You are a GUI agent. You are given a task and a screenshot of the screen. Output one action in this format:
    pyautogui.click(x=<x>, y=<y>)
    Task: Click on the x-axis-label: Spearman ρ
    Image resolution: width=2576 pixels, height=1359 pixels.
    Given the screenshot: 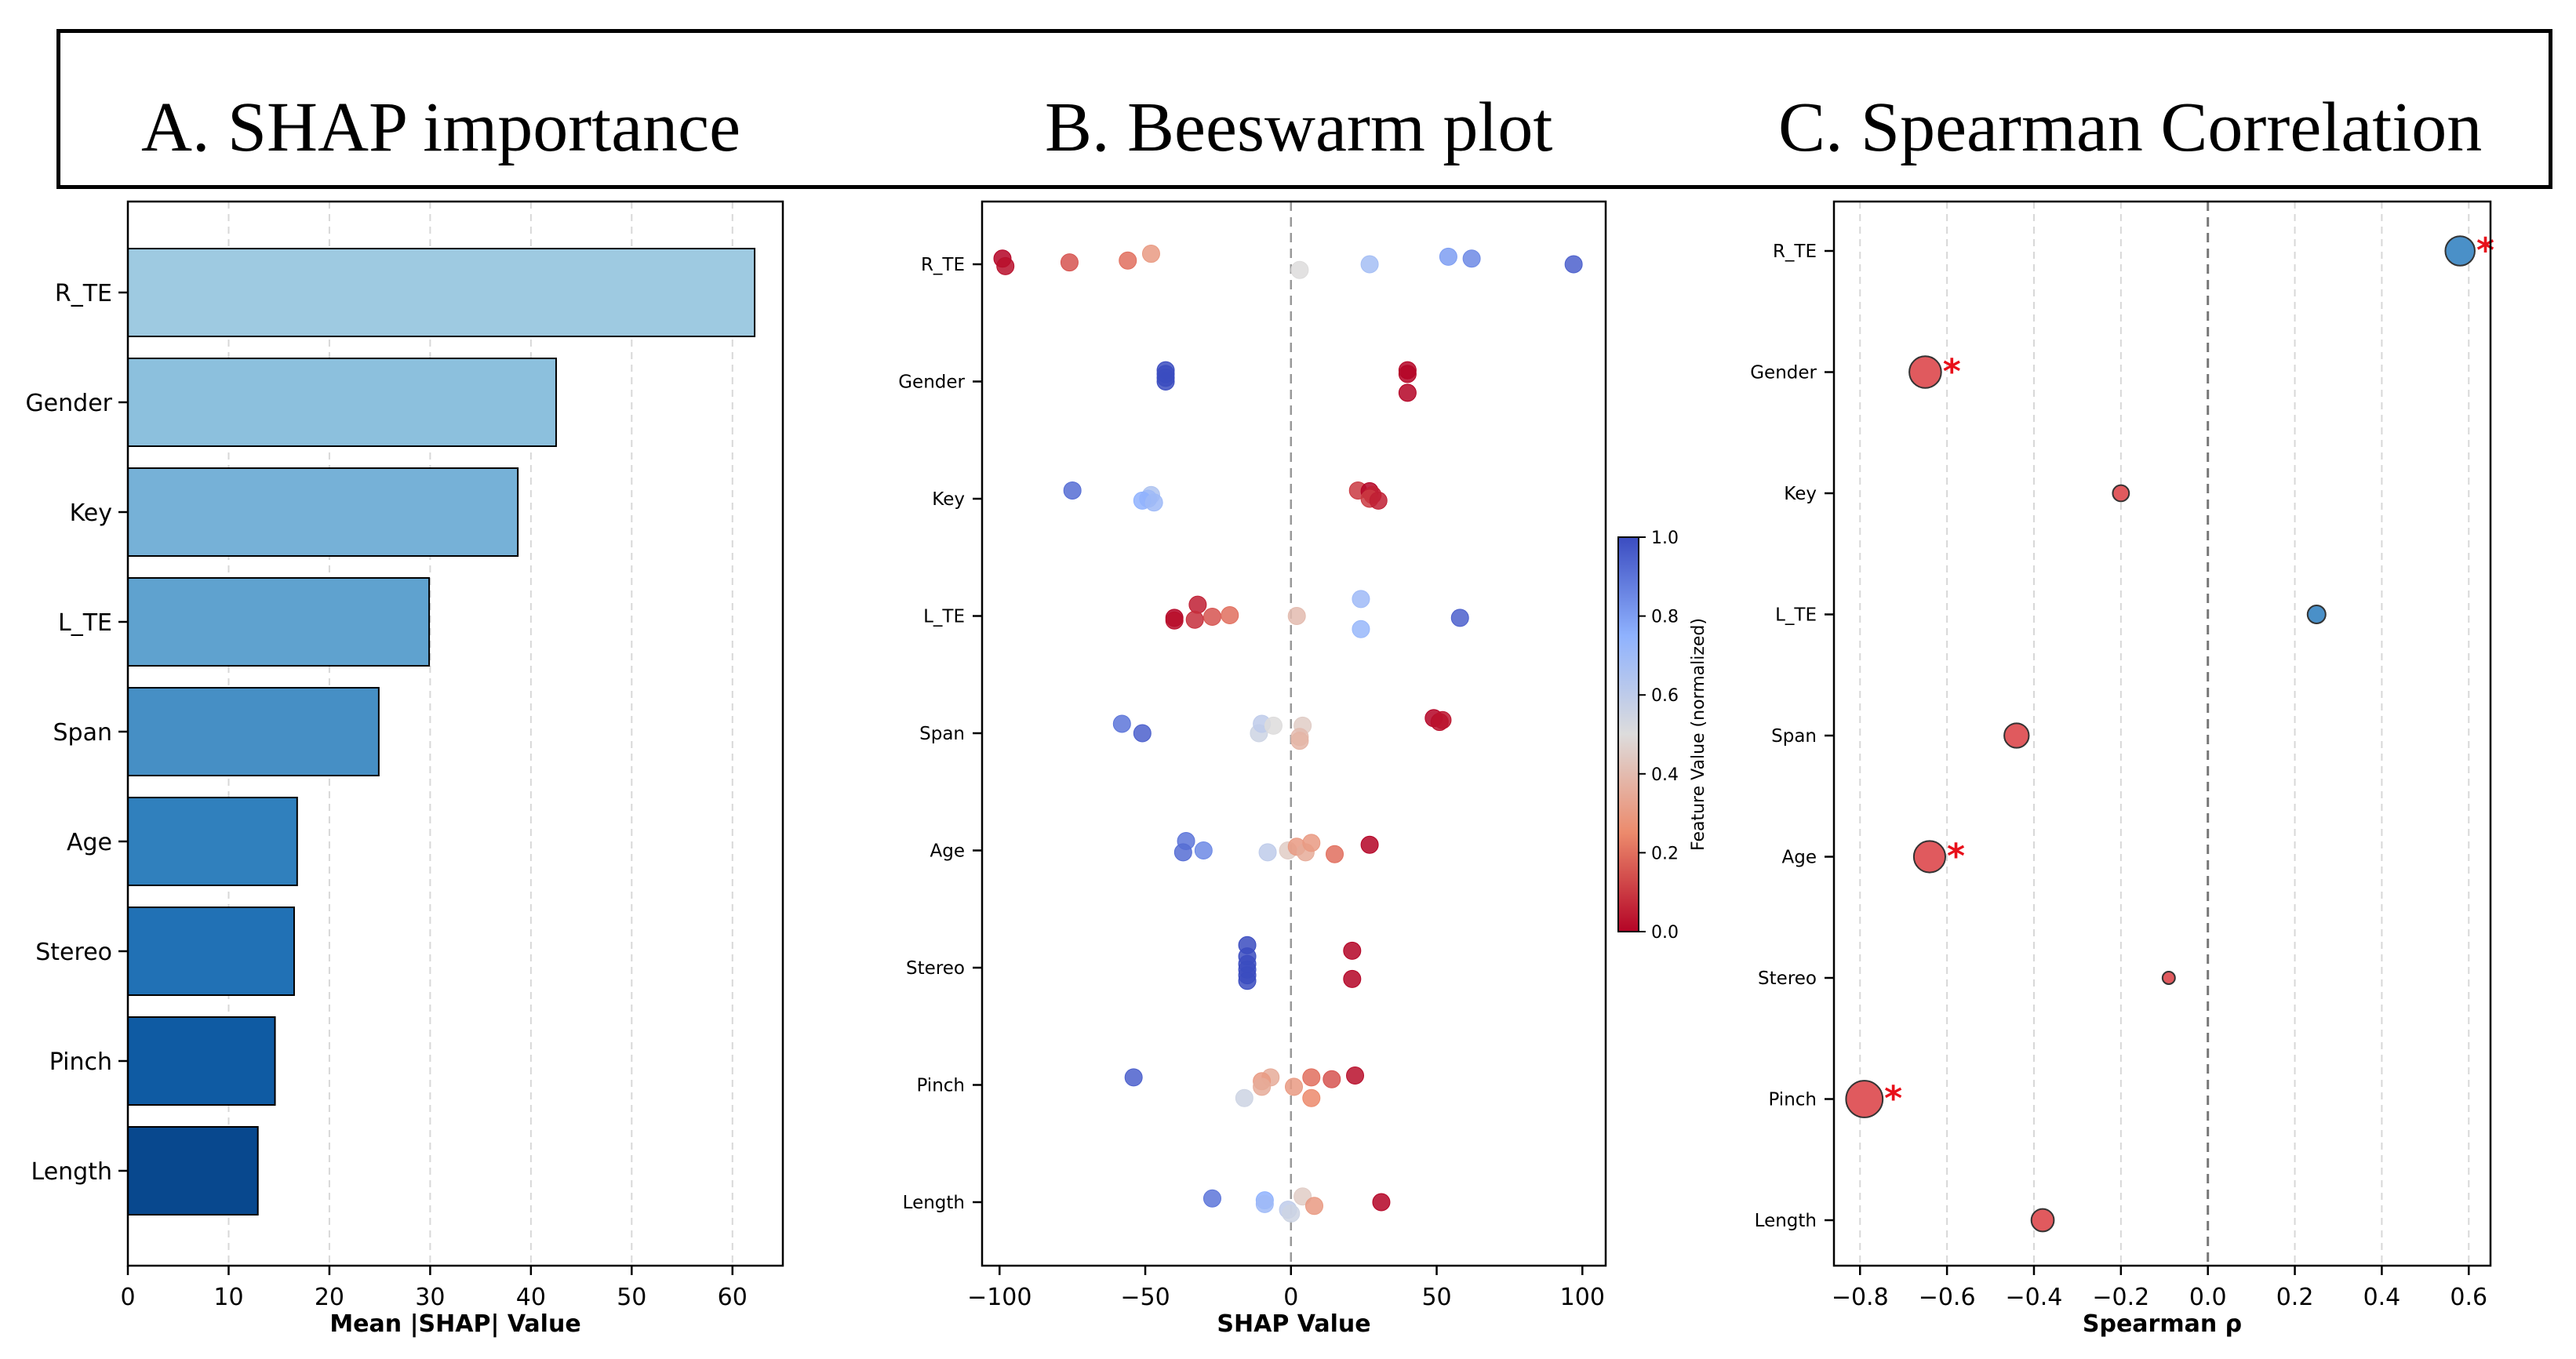 What is the action you would take?
    pyautogui.click(x=2162, y=1324)
    